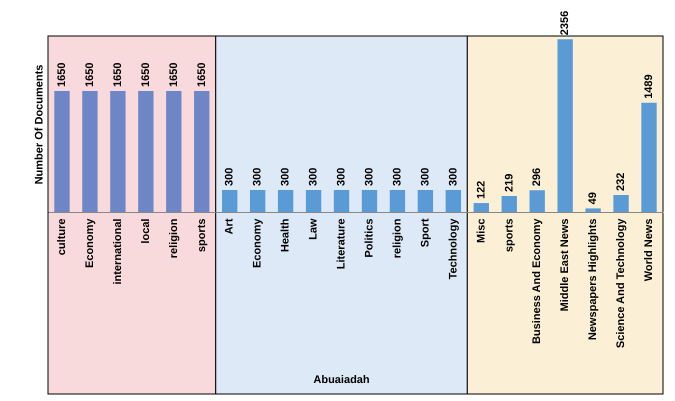 The image size is (675, 401). I want to click on data-label: 2356, so click(565, 23).